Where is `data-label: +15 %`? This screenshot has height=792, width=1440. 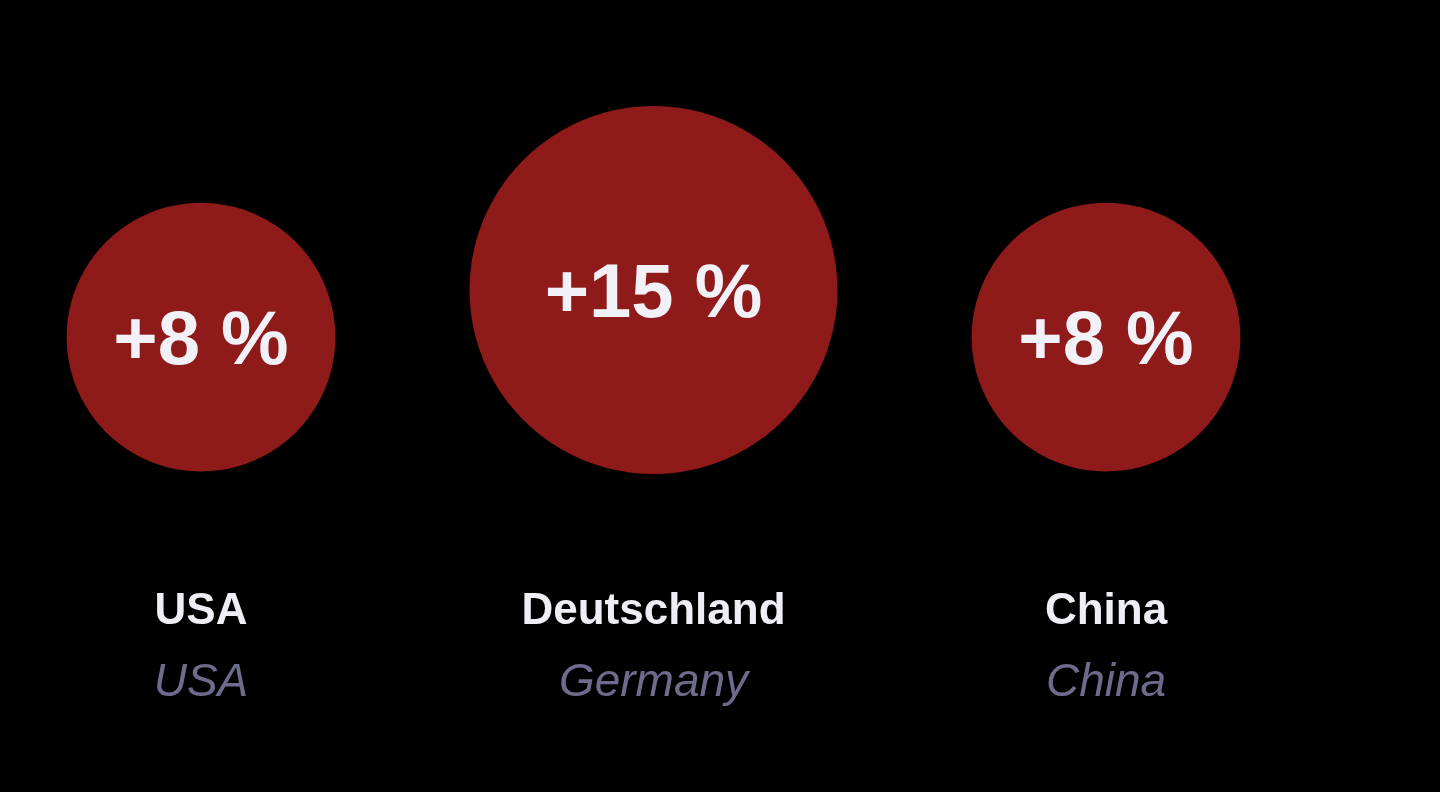 data-label: +15 % is located at coordinates (653, 290).